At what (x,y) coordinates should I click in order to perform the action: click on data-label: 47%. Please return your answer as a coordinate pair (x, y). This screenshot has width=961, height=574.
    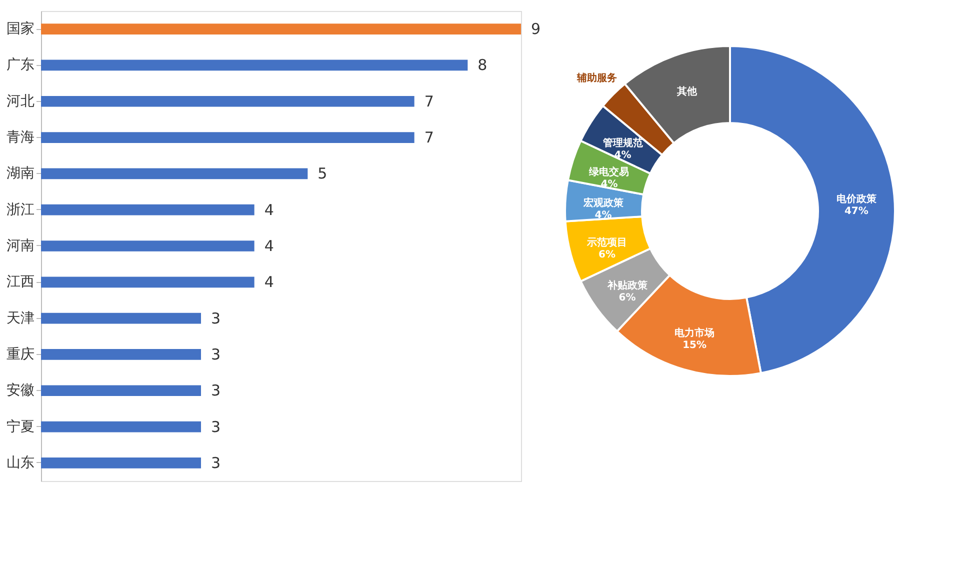
    Looking at the image, I should click on (856, 212).